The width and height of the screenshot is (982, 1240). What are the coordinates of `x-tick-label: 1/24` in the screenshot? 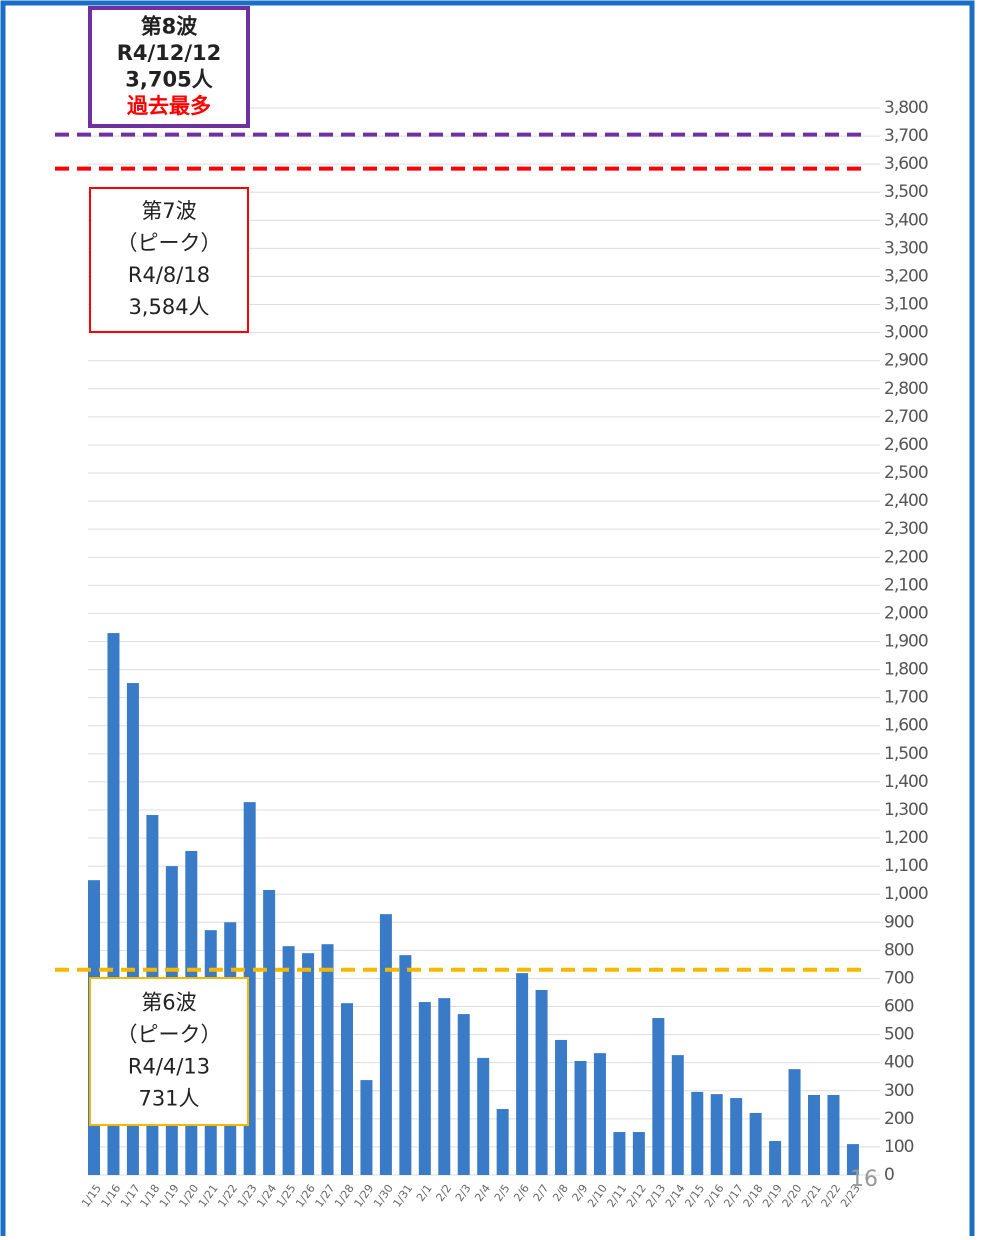 It's located at (266, 1196).